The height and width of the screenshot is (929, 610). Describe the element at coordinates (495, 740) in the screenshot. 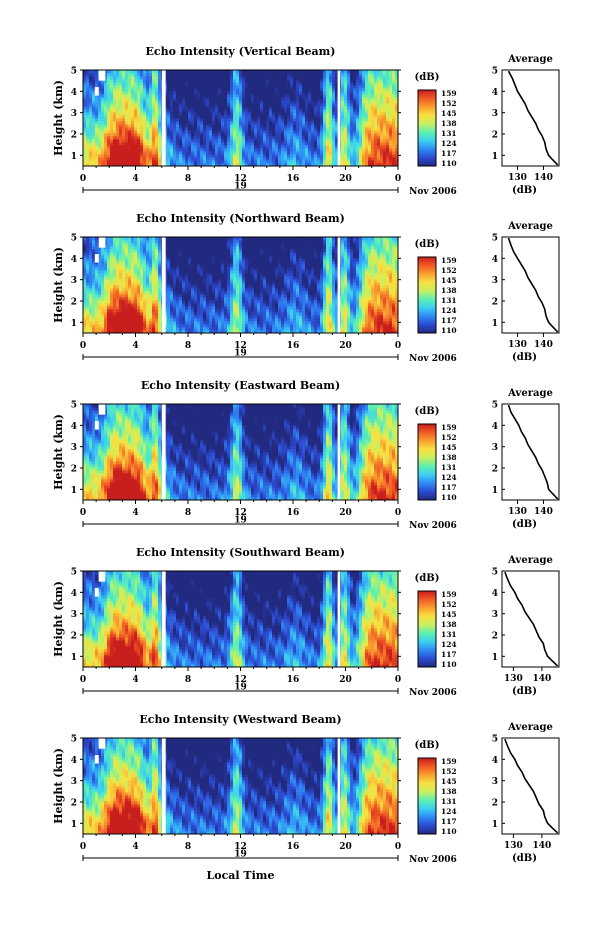

I see `avg-y-tick-label: 5` at that location.